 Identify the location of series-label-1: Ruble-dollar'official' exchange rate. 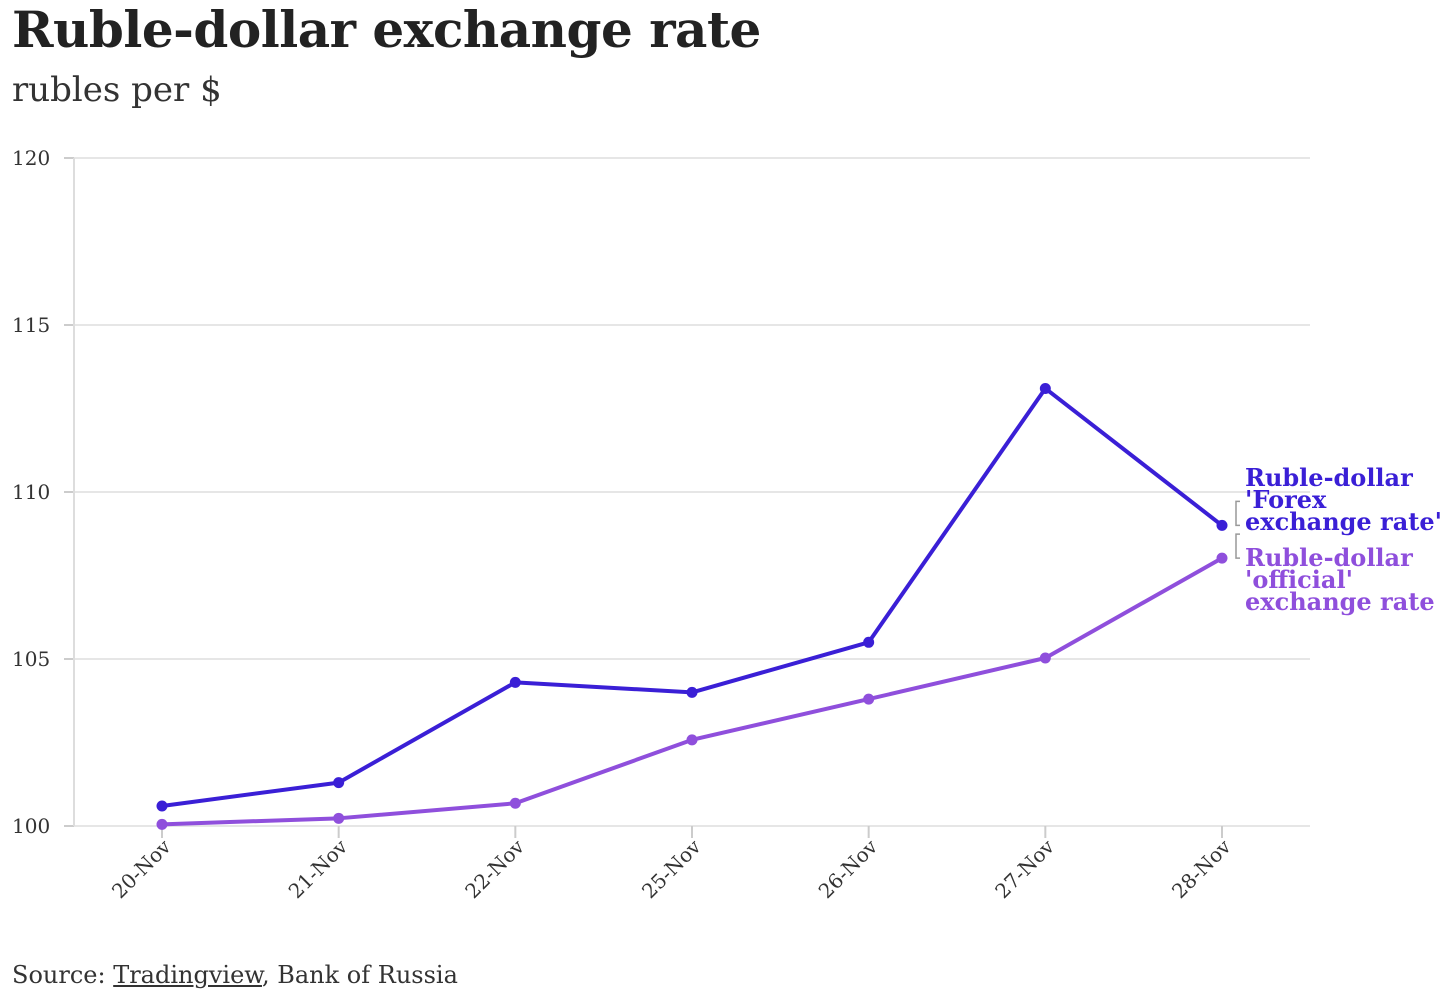
(1340, 579).